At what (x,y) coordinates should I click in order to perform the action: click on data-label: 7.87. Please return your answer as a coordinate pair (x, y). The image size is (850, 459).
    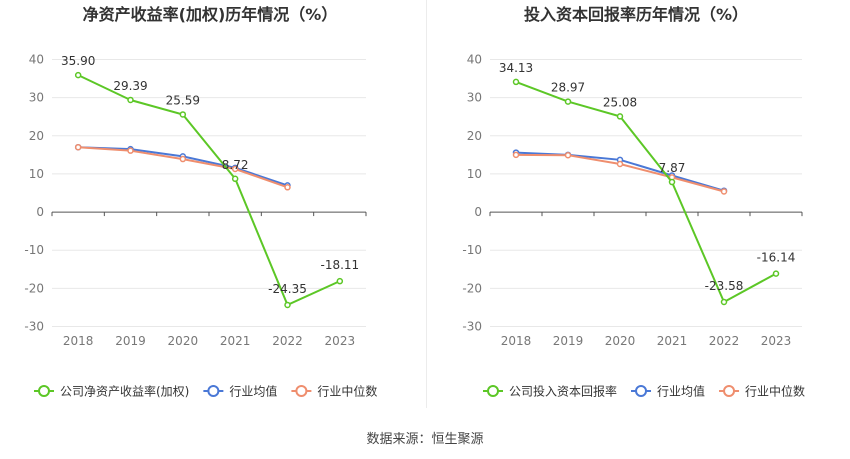
    Looking at the image, I should click on (672, 168).